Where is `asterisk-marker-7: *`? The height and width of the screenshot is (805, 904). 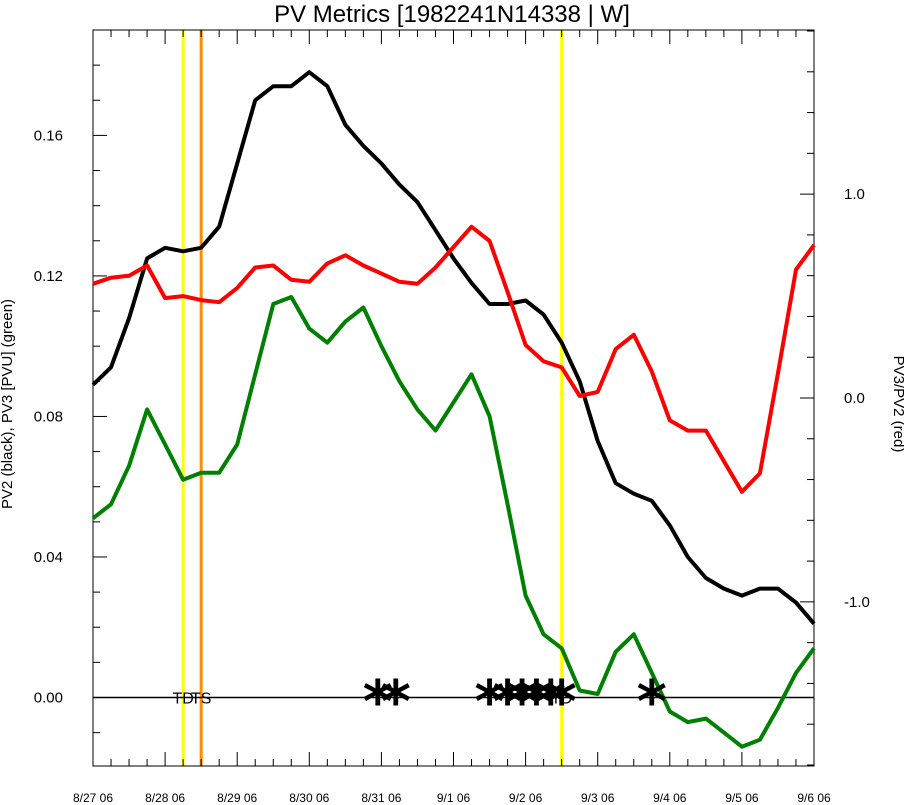
asterisk-marker-7: * is located at coordinates (561, 701).